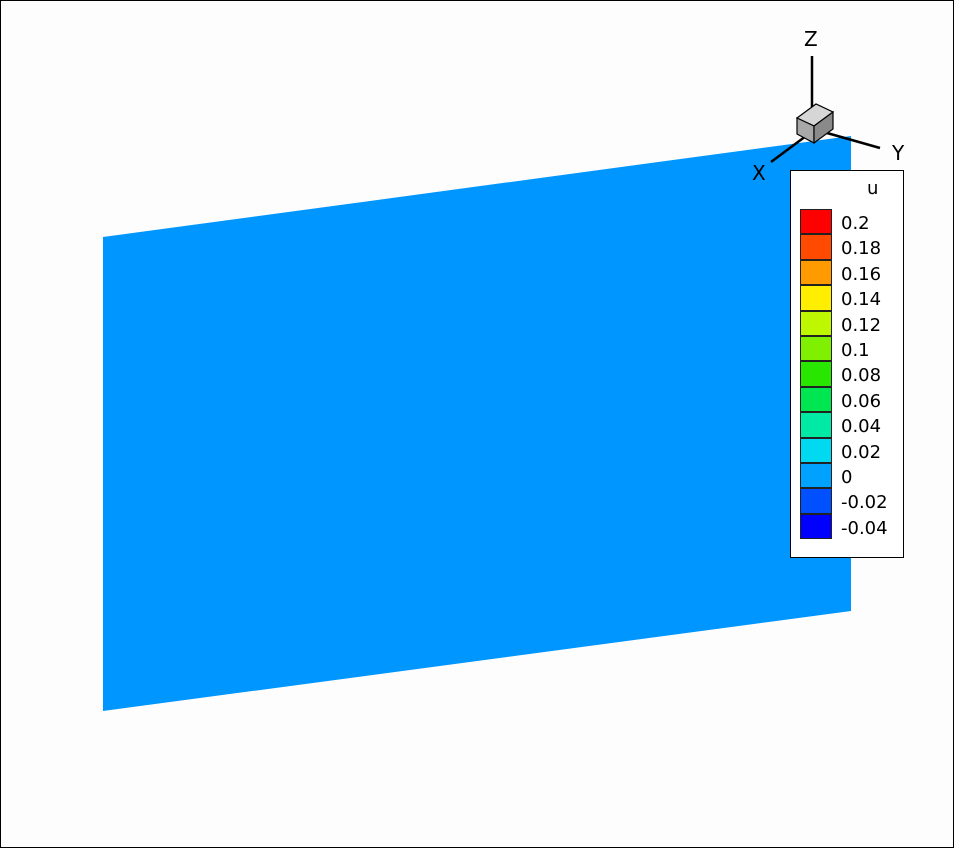 The height and width of the screenshot is (848, 954). I want to click on x-axis-label: X, so click(759, 173).